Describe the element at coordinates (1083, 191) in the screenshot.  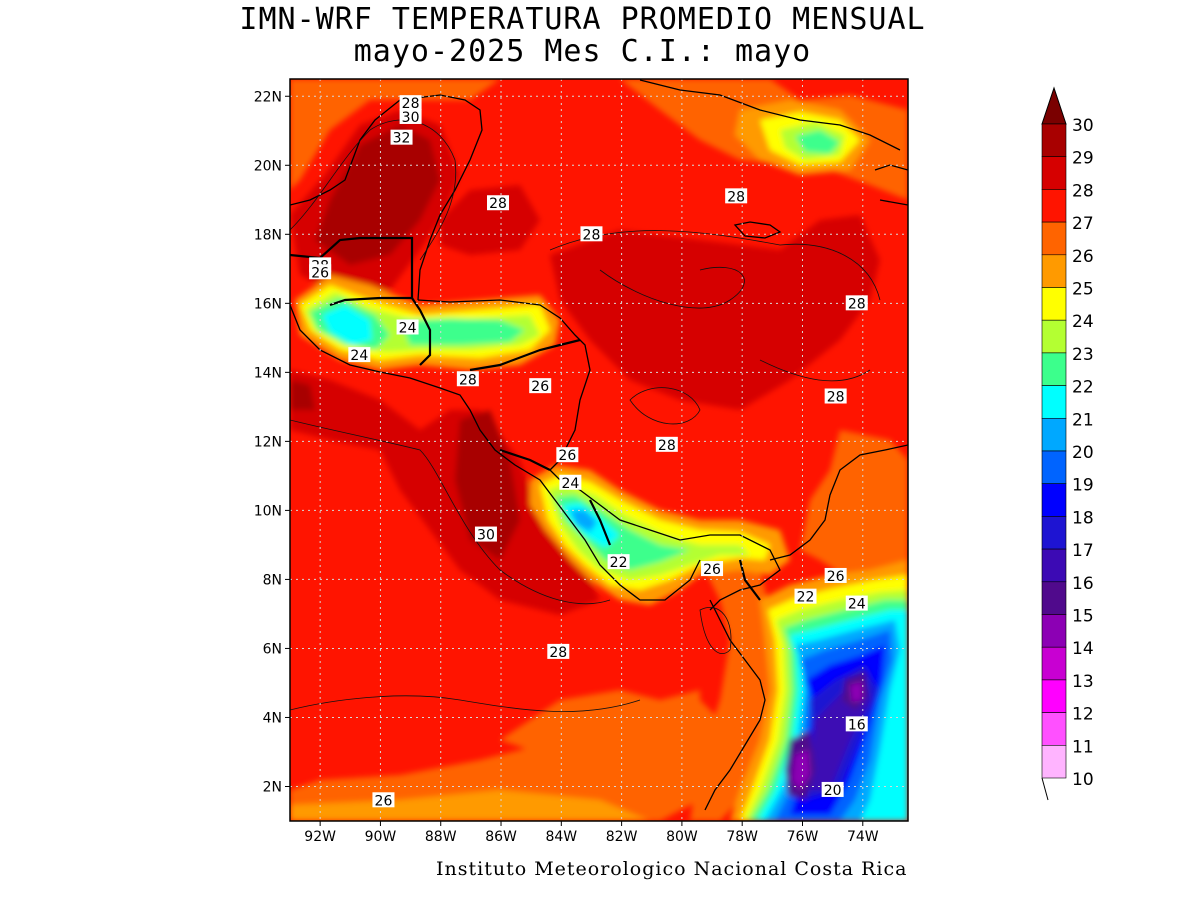
I see `colorbar-label: 28` at that location.